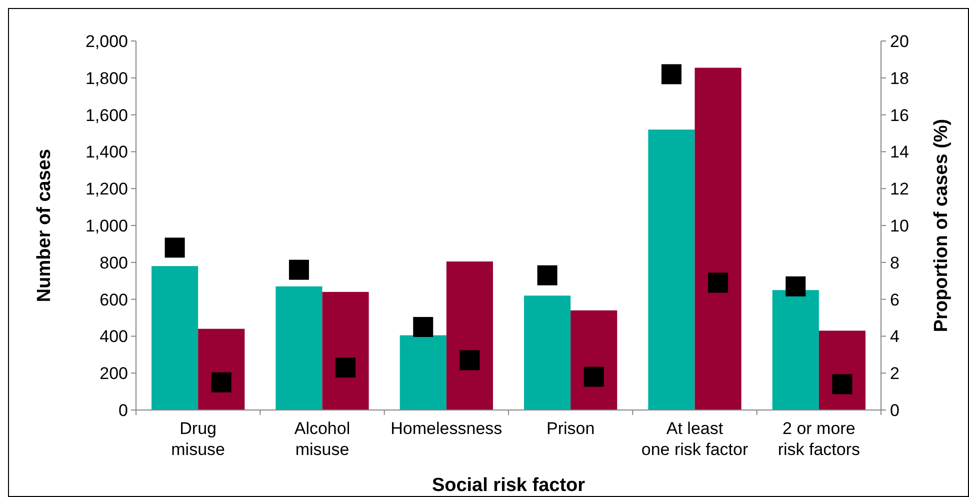  Describe the element at coordinates (509, 485) in the screenshot. I see `x-axis-title: Social risk factor` at that location.